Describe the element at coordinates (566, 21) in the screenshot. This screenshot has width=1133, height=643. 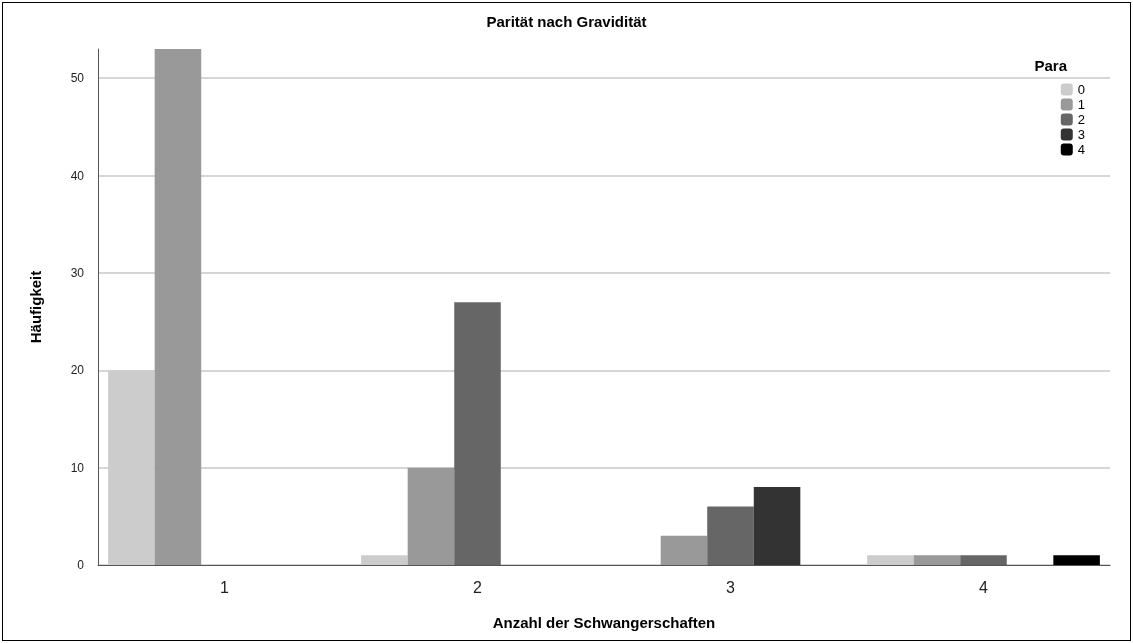
I see `chart-title: Parität nach Gravidität` at that location.